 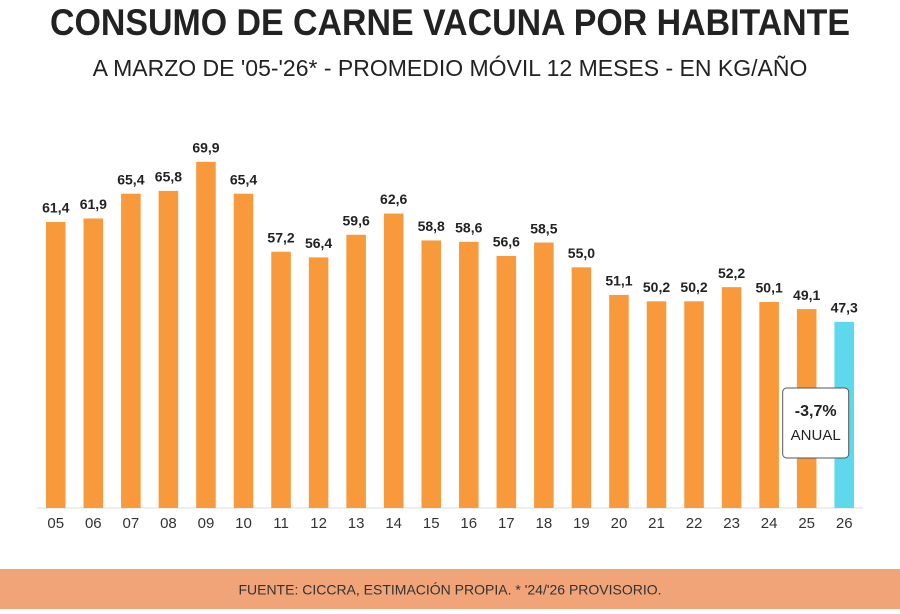 I want to click on x-tick-label: 10, so click(x=243, y=523).